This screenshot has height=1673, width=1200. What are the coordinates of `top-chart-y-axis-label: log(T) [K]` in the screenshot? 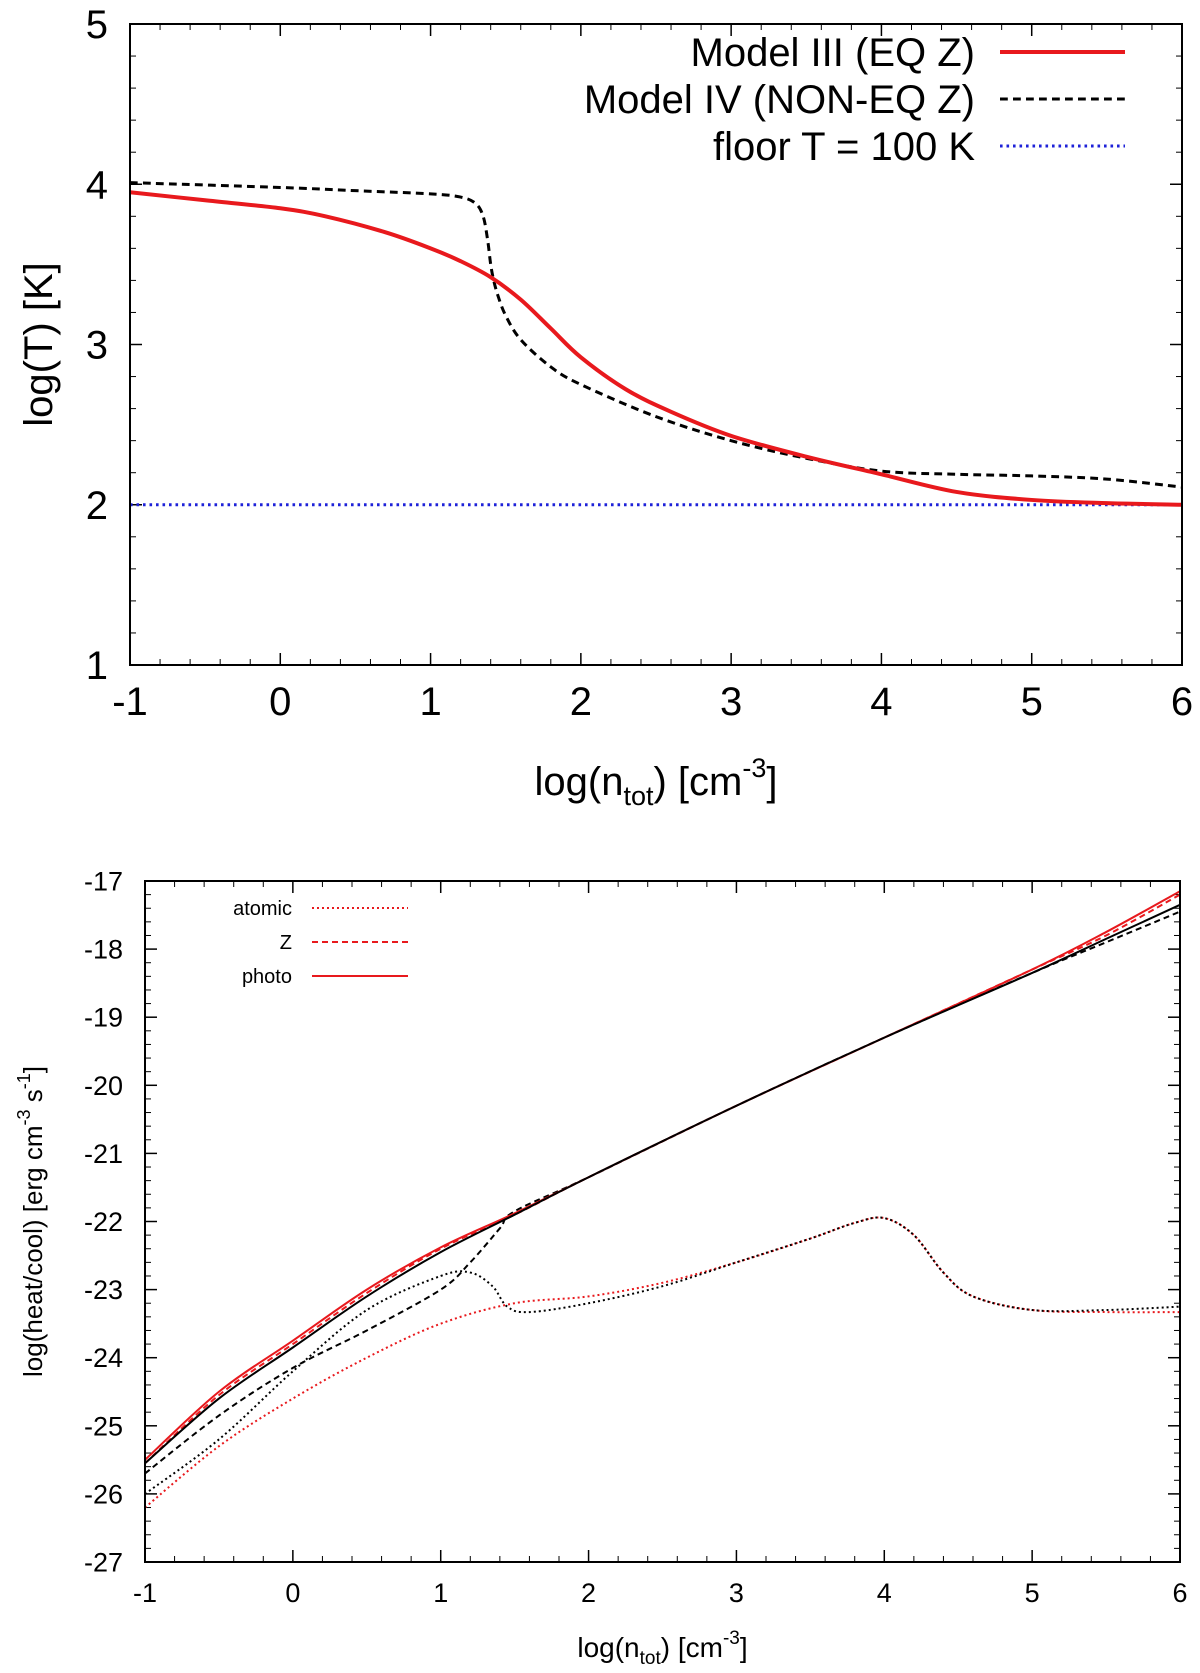 It's located at (39, 344).